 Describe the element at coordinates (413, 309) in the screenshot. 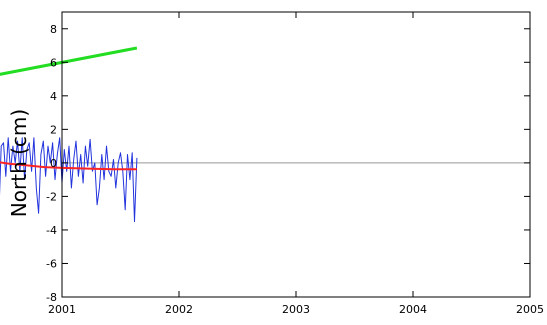

I see `x-tick-label: 2004` at that location.